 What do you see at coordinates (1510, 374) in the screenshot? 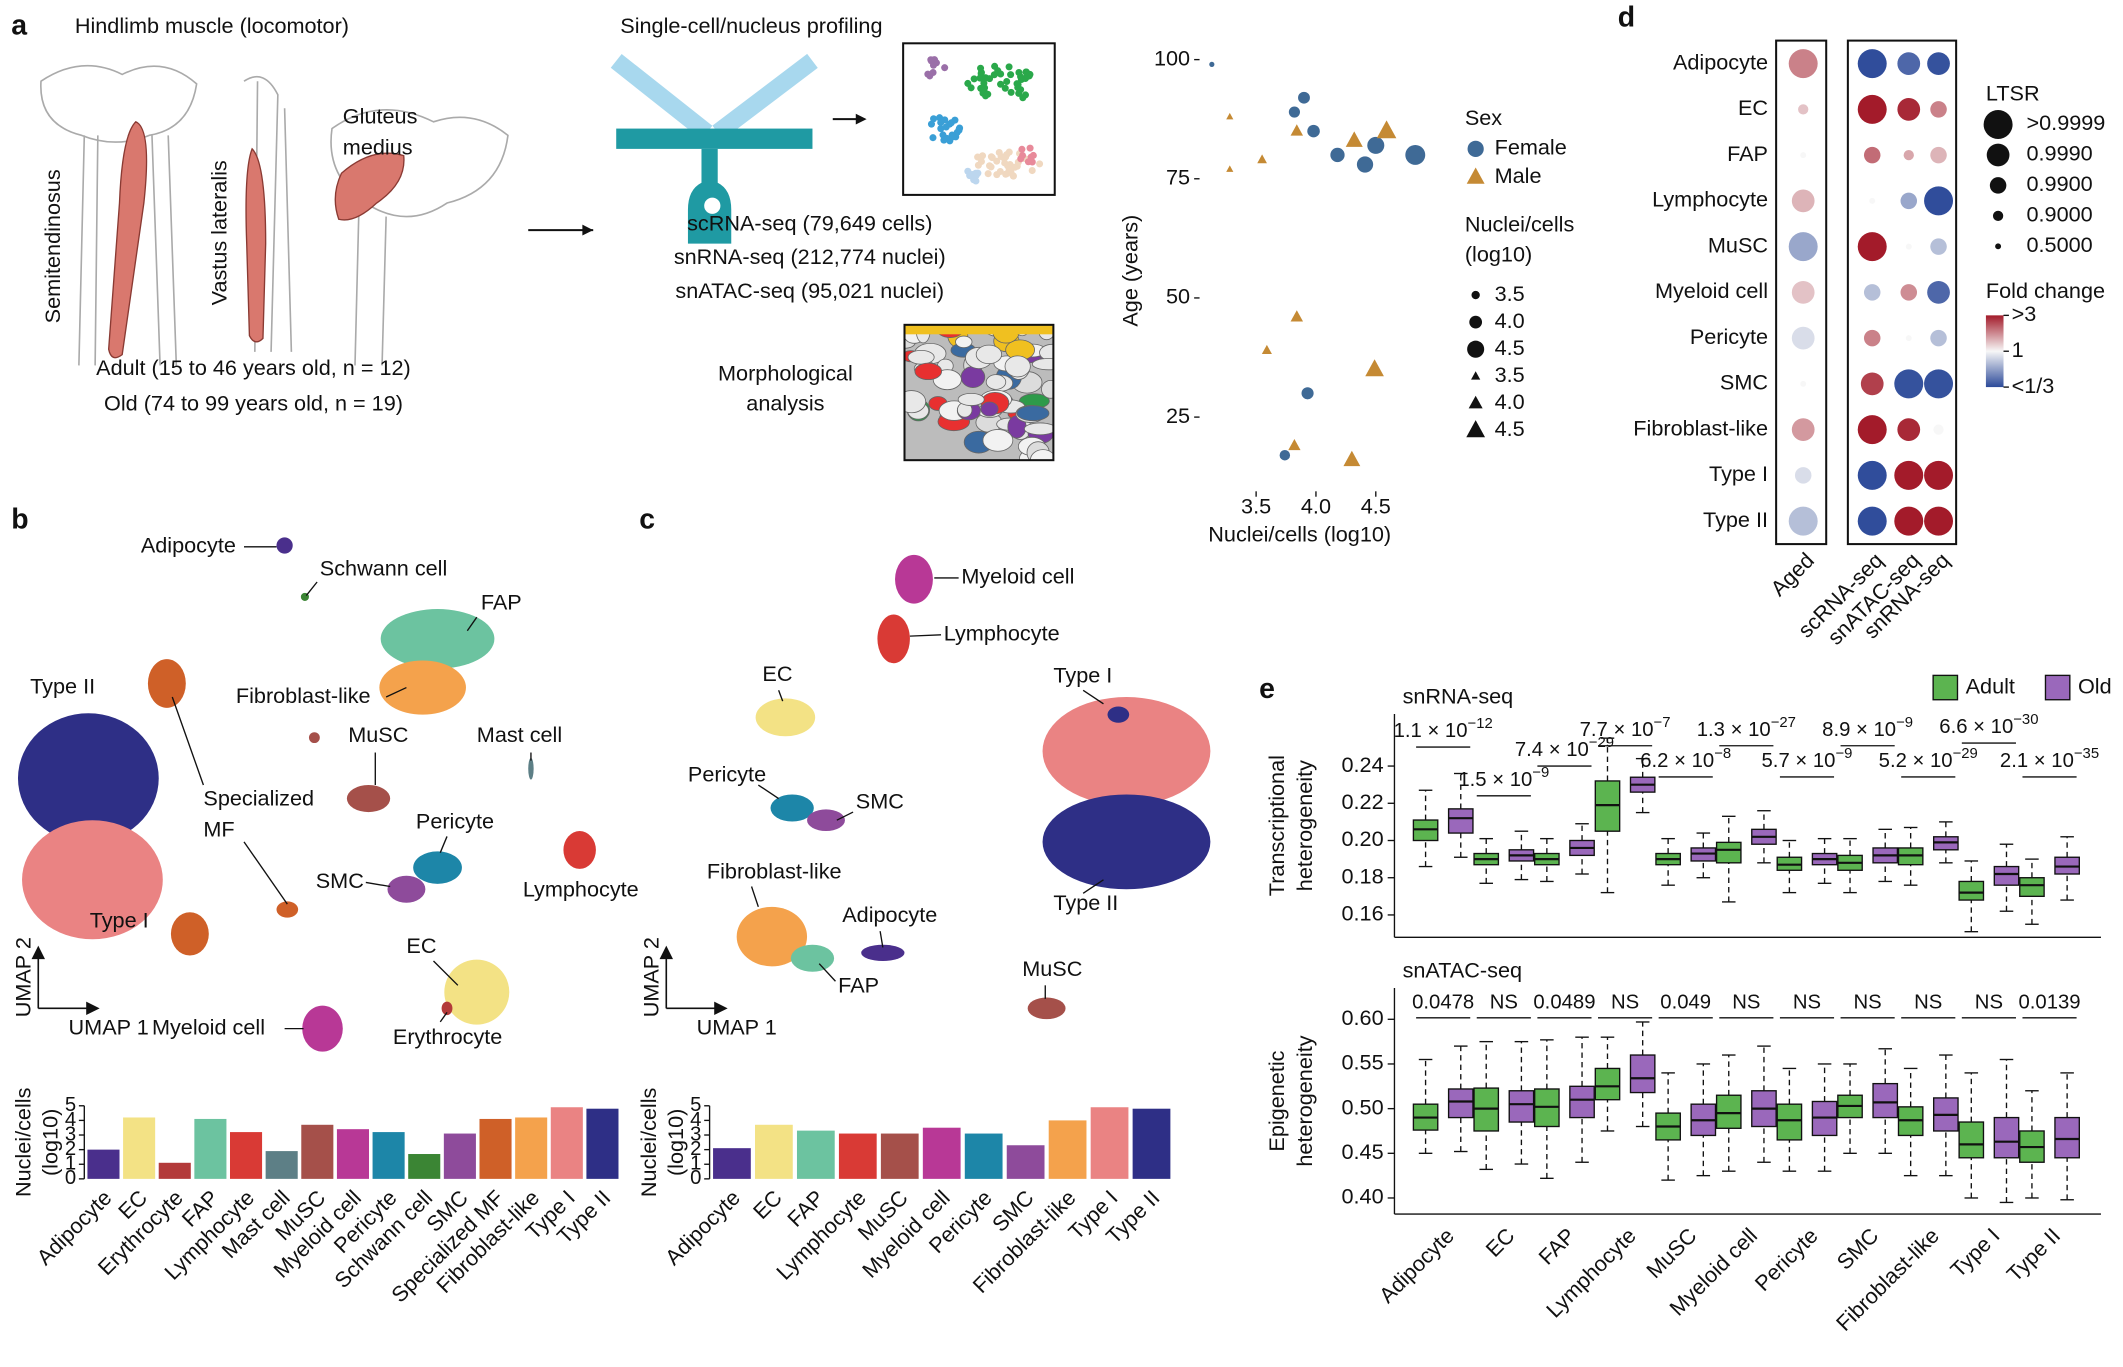
I see `legend-label: 3.5` at bounding box center [1510, 374].